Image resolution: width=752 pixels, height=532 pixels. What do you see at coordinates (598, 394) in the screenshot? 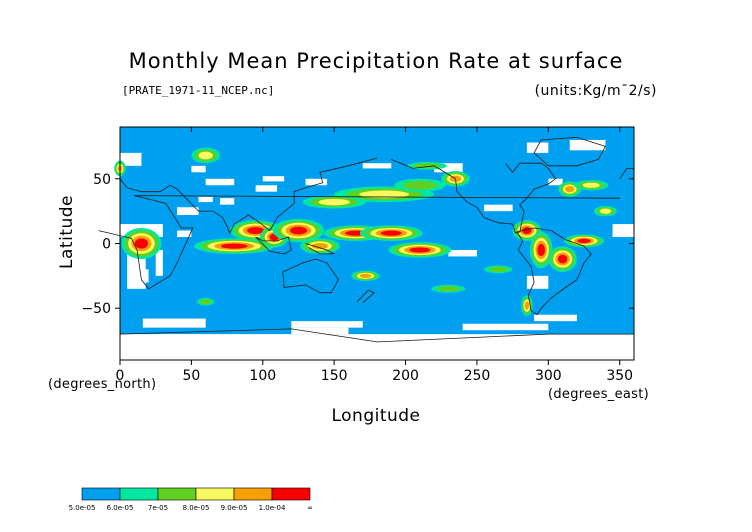
I see `x-unit-label: (degrees_east)` at bounding box center [598, 394].